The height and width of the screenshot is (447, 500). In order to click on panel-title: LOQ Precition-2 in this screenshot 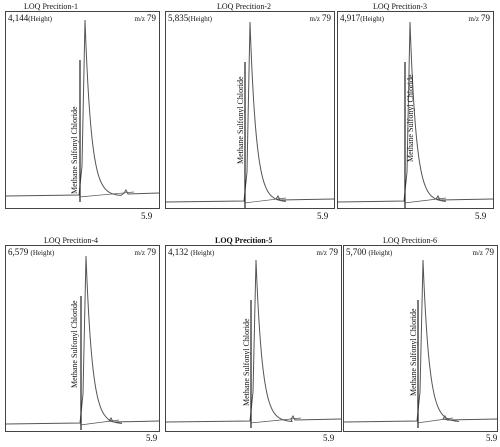, I will do `click(244, 6)`.